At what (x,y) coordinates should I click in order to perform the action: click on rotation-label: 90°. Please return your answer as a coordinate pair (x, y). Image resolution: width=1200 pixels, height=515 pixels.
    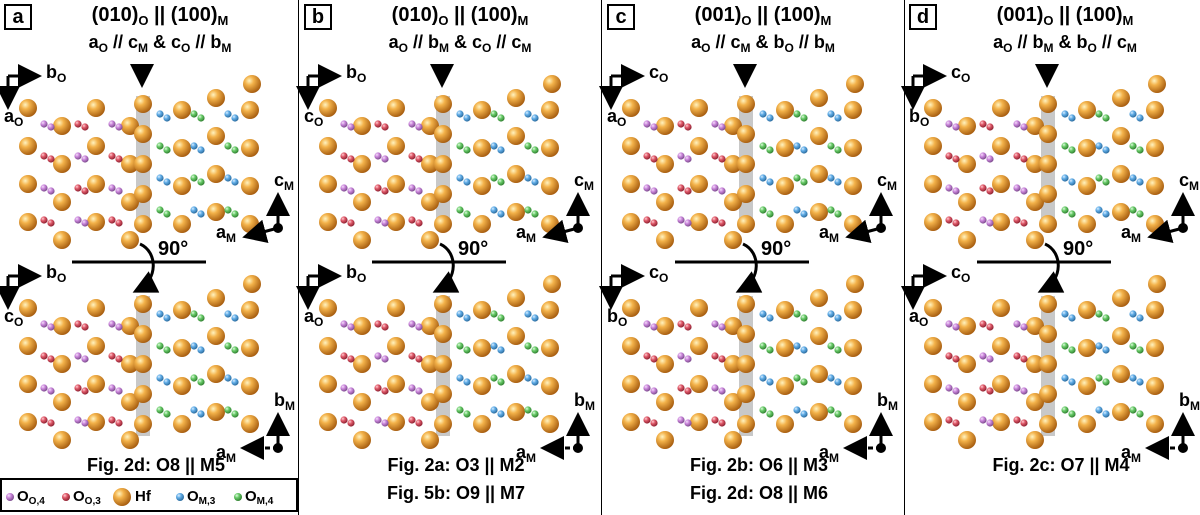
    Looking at the image, I should click on (776, 249).